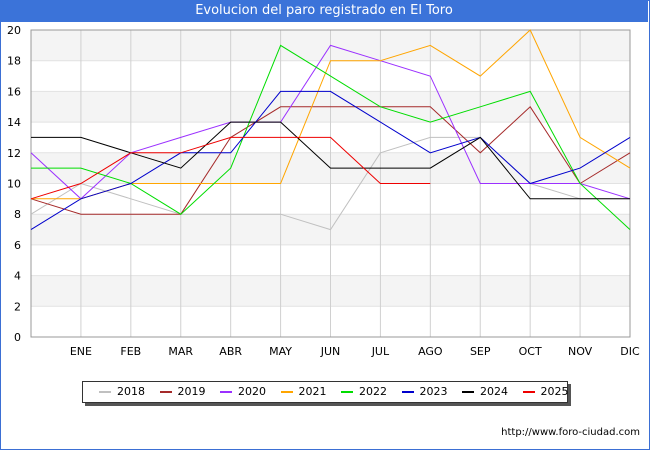 This screenshot has height=450, width=650. I want to click on x-tick-label: MAY, so click(280, 351).